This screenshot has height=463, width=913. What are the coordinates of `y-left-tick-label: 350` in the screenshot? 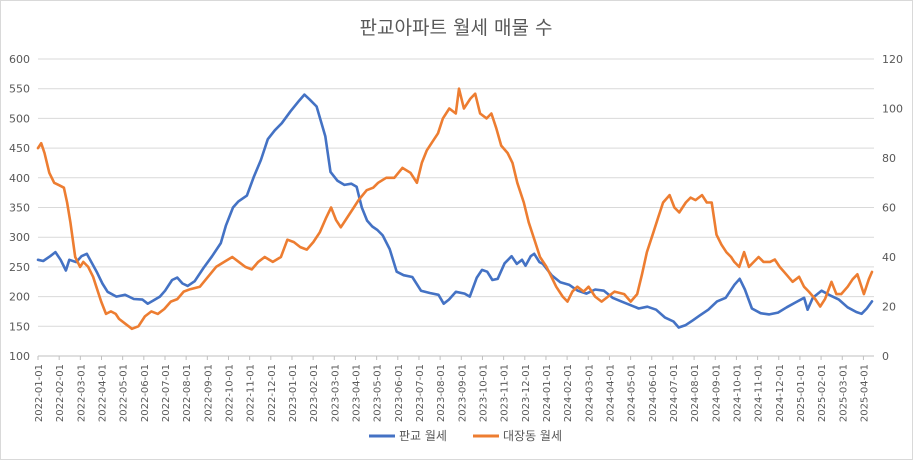 It's located at (19, 208).